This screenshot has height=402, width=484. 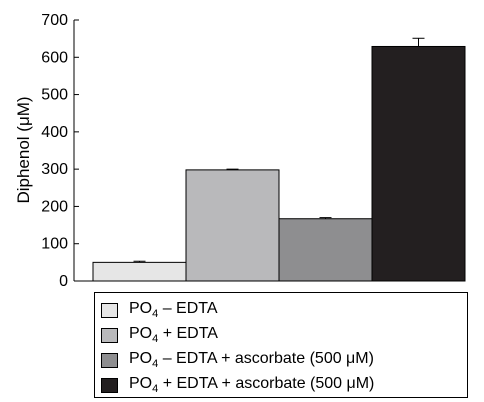 What do you see at coordinates (284, 310) in the screenshot?
I see `legend-item: PO4 – EDTA` at bounding box center [284, 310].